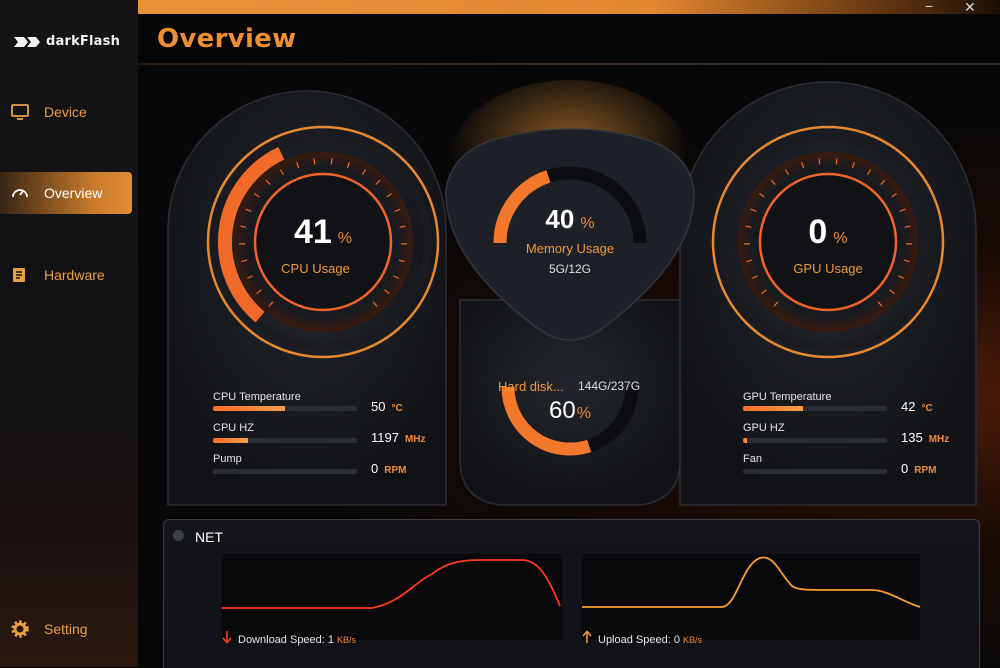  I want to click on upload-graph, so click(751, 597).